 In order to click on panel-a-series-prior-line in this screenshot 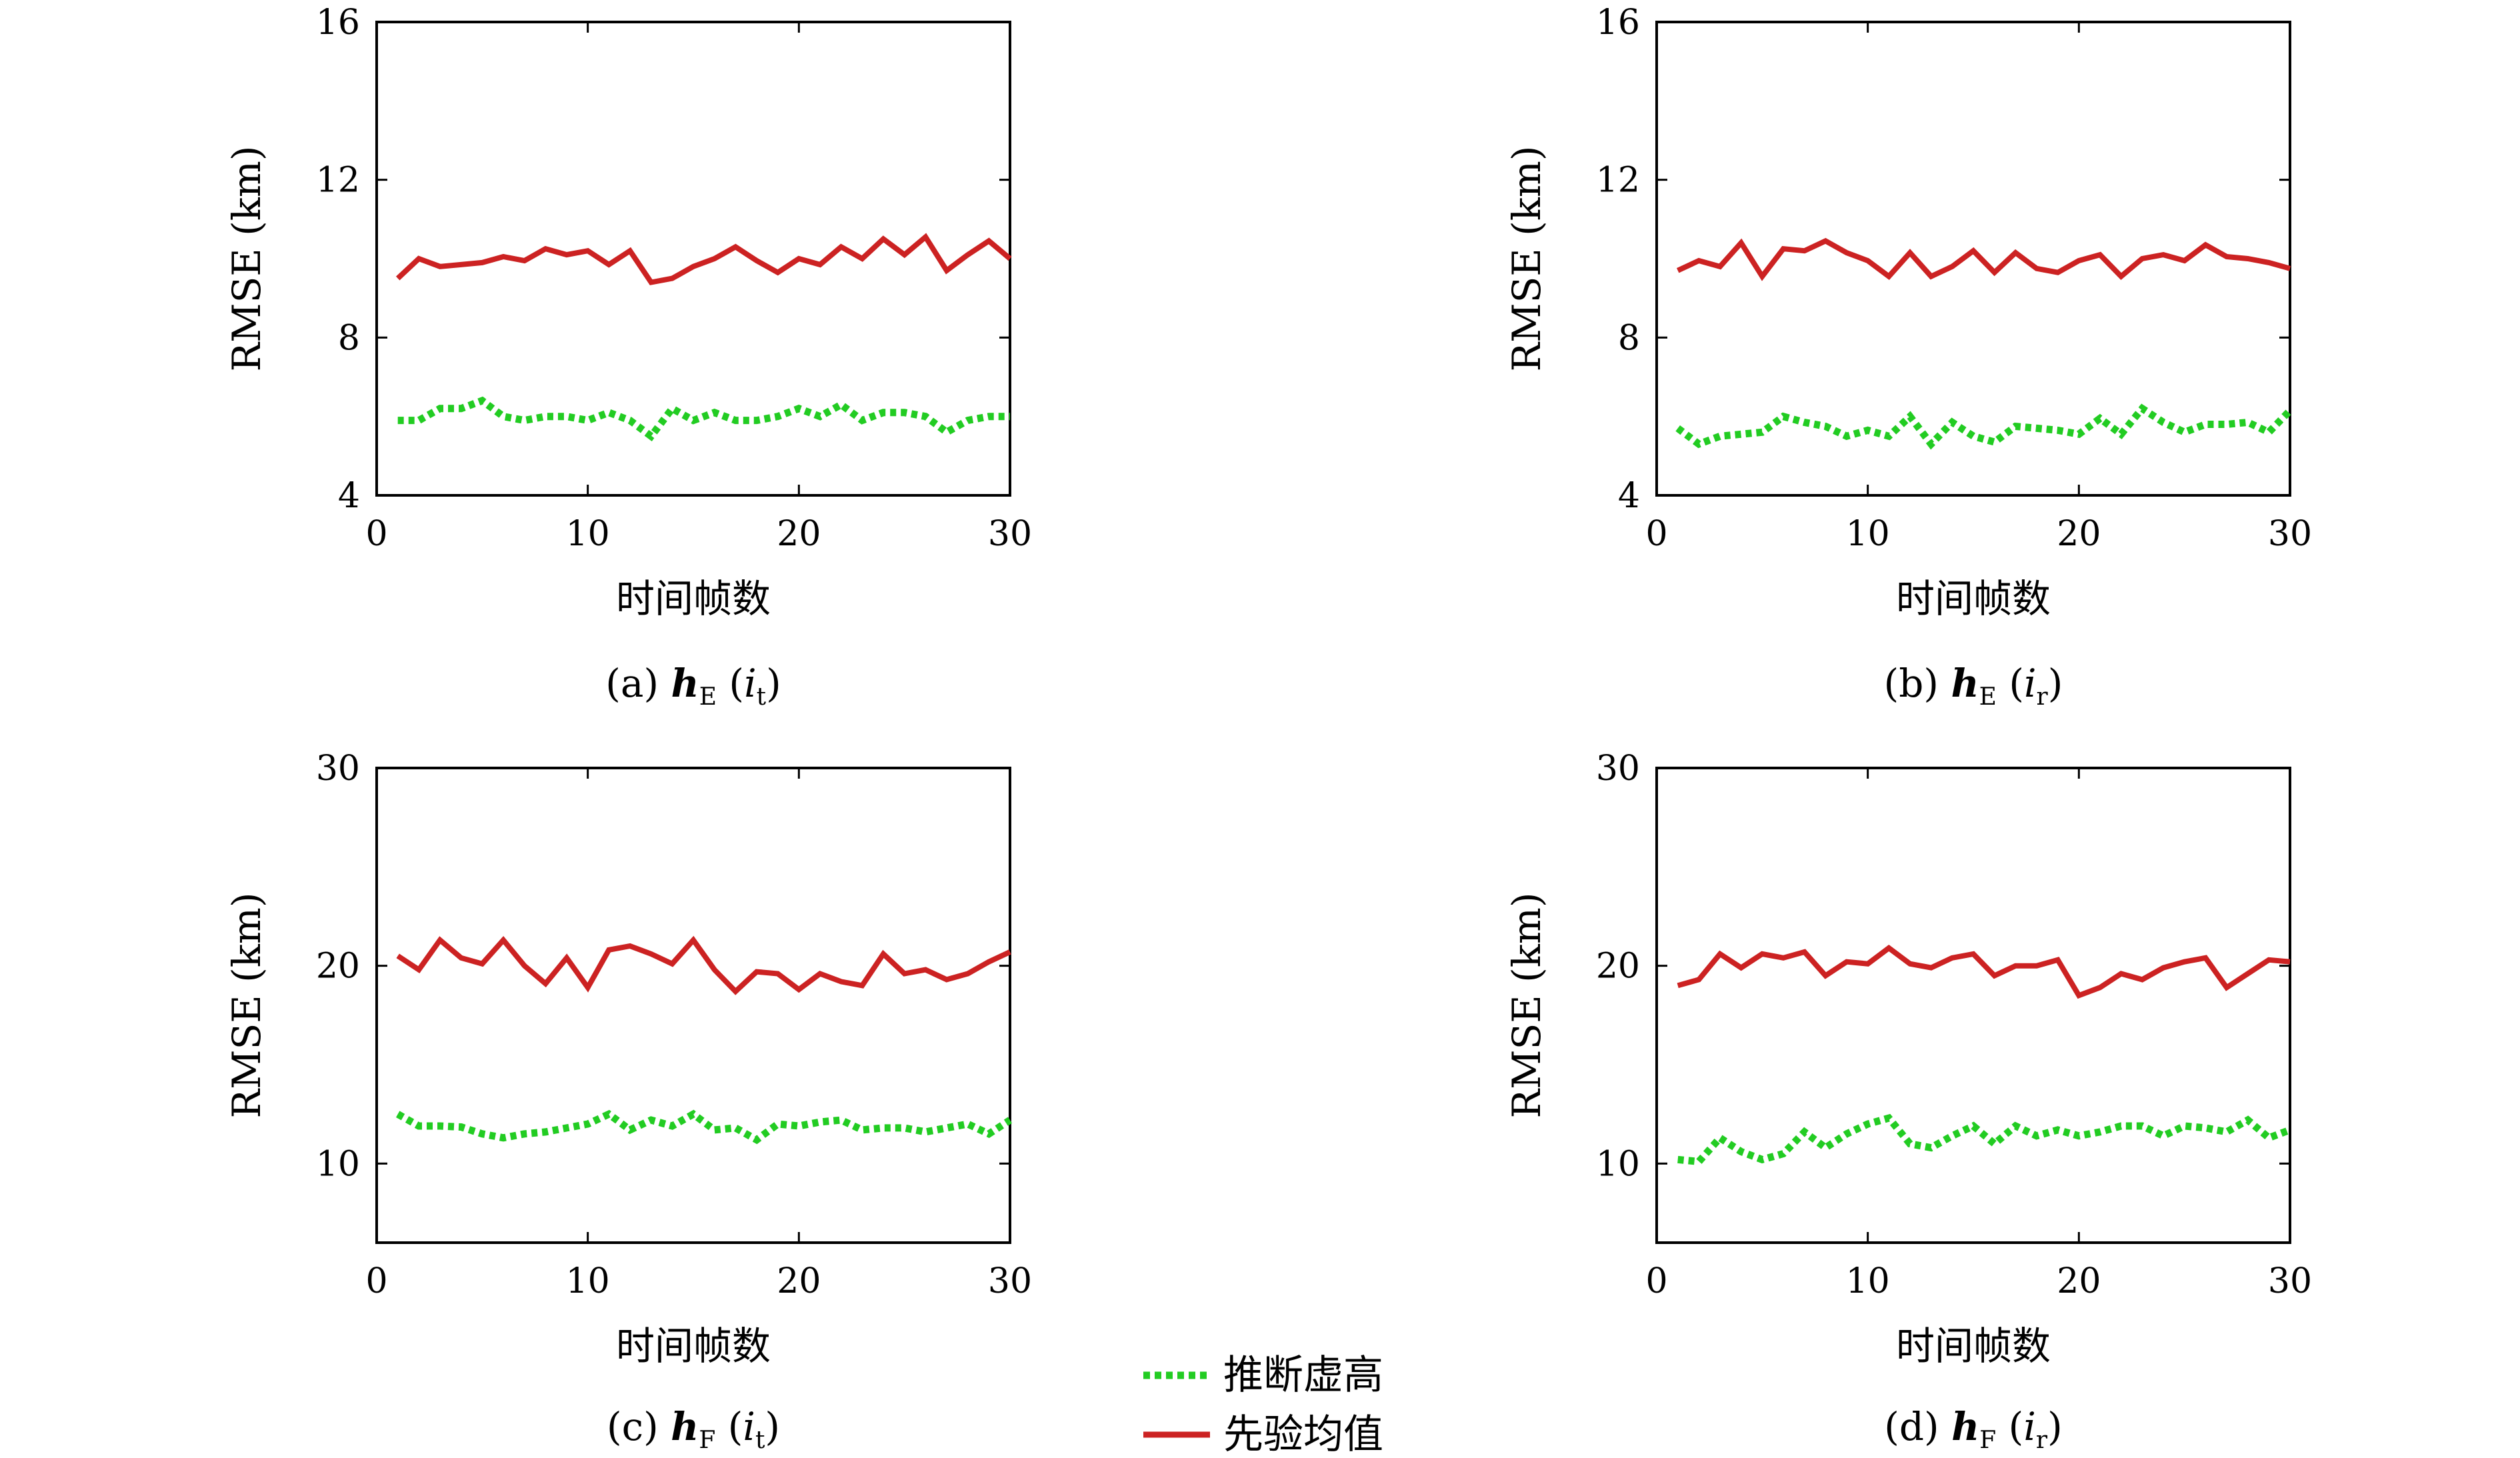, I will do `click(703, 259)`.